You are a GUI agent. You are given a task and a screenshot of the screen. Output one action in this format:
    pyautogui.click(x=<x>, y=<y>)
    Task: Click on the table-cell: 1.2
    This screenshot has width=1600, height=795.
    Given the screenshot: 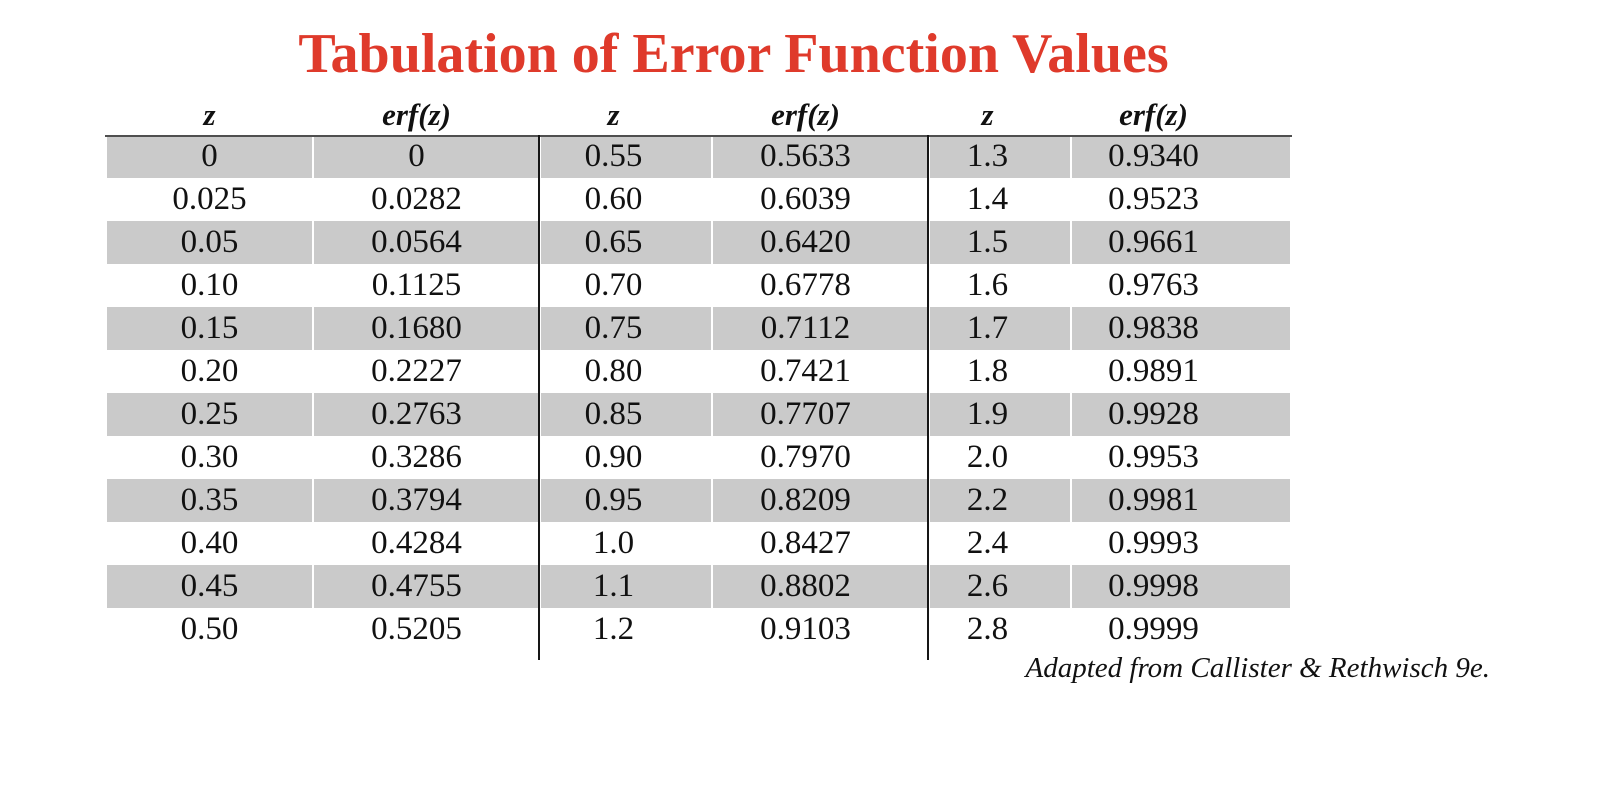 What is the action you would take?
    pyautogui.click(x=613, y=629)
    